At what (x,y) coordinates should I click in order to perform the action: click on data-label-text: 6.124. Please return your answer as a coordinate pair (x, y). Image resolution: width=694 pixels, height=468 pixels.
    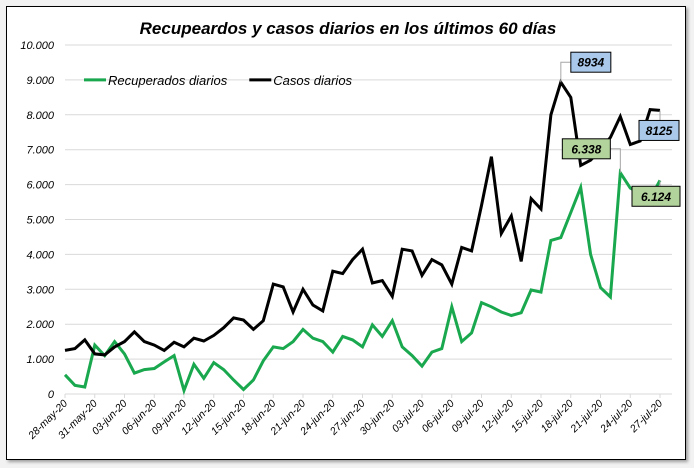
    Looking at the image, I should click on (656, 197).